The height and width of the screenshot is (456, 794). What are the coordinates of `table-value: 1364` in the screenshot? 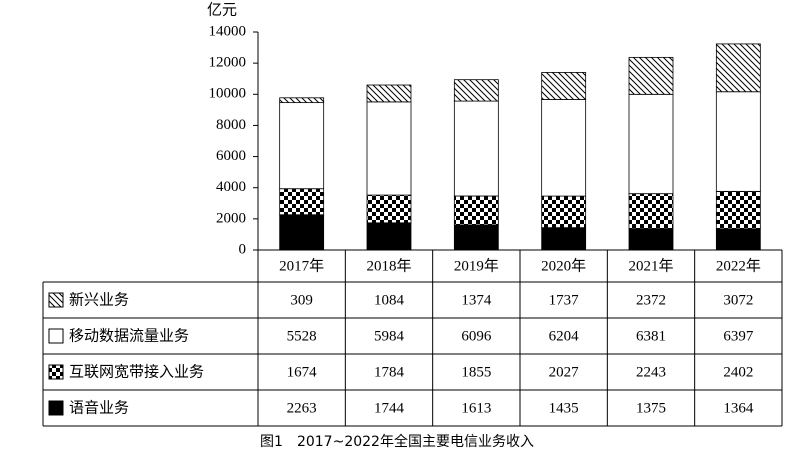 It's located at (738, 408).